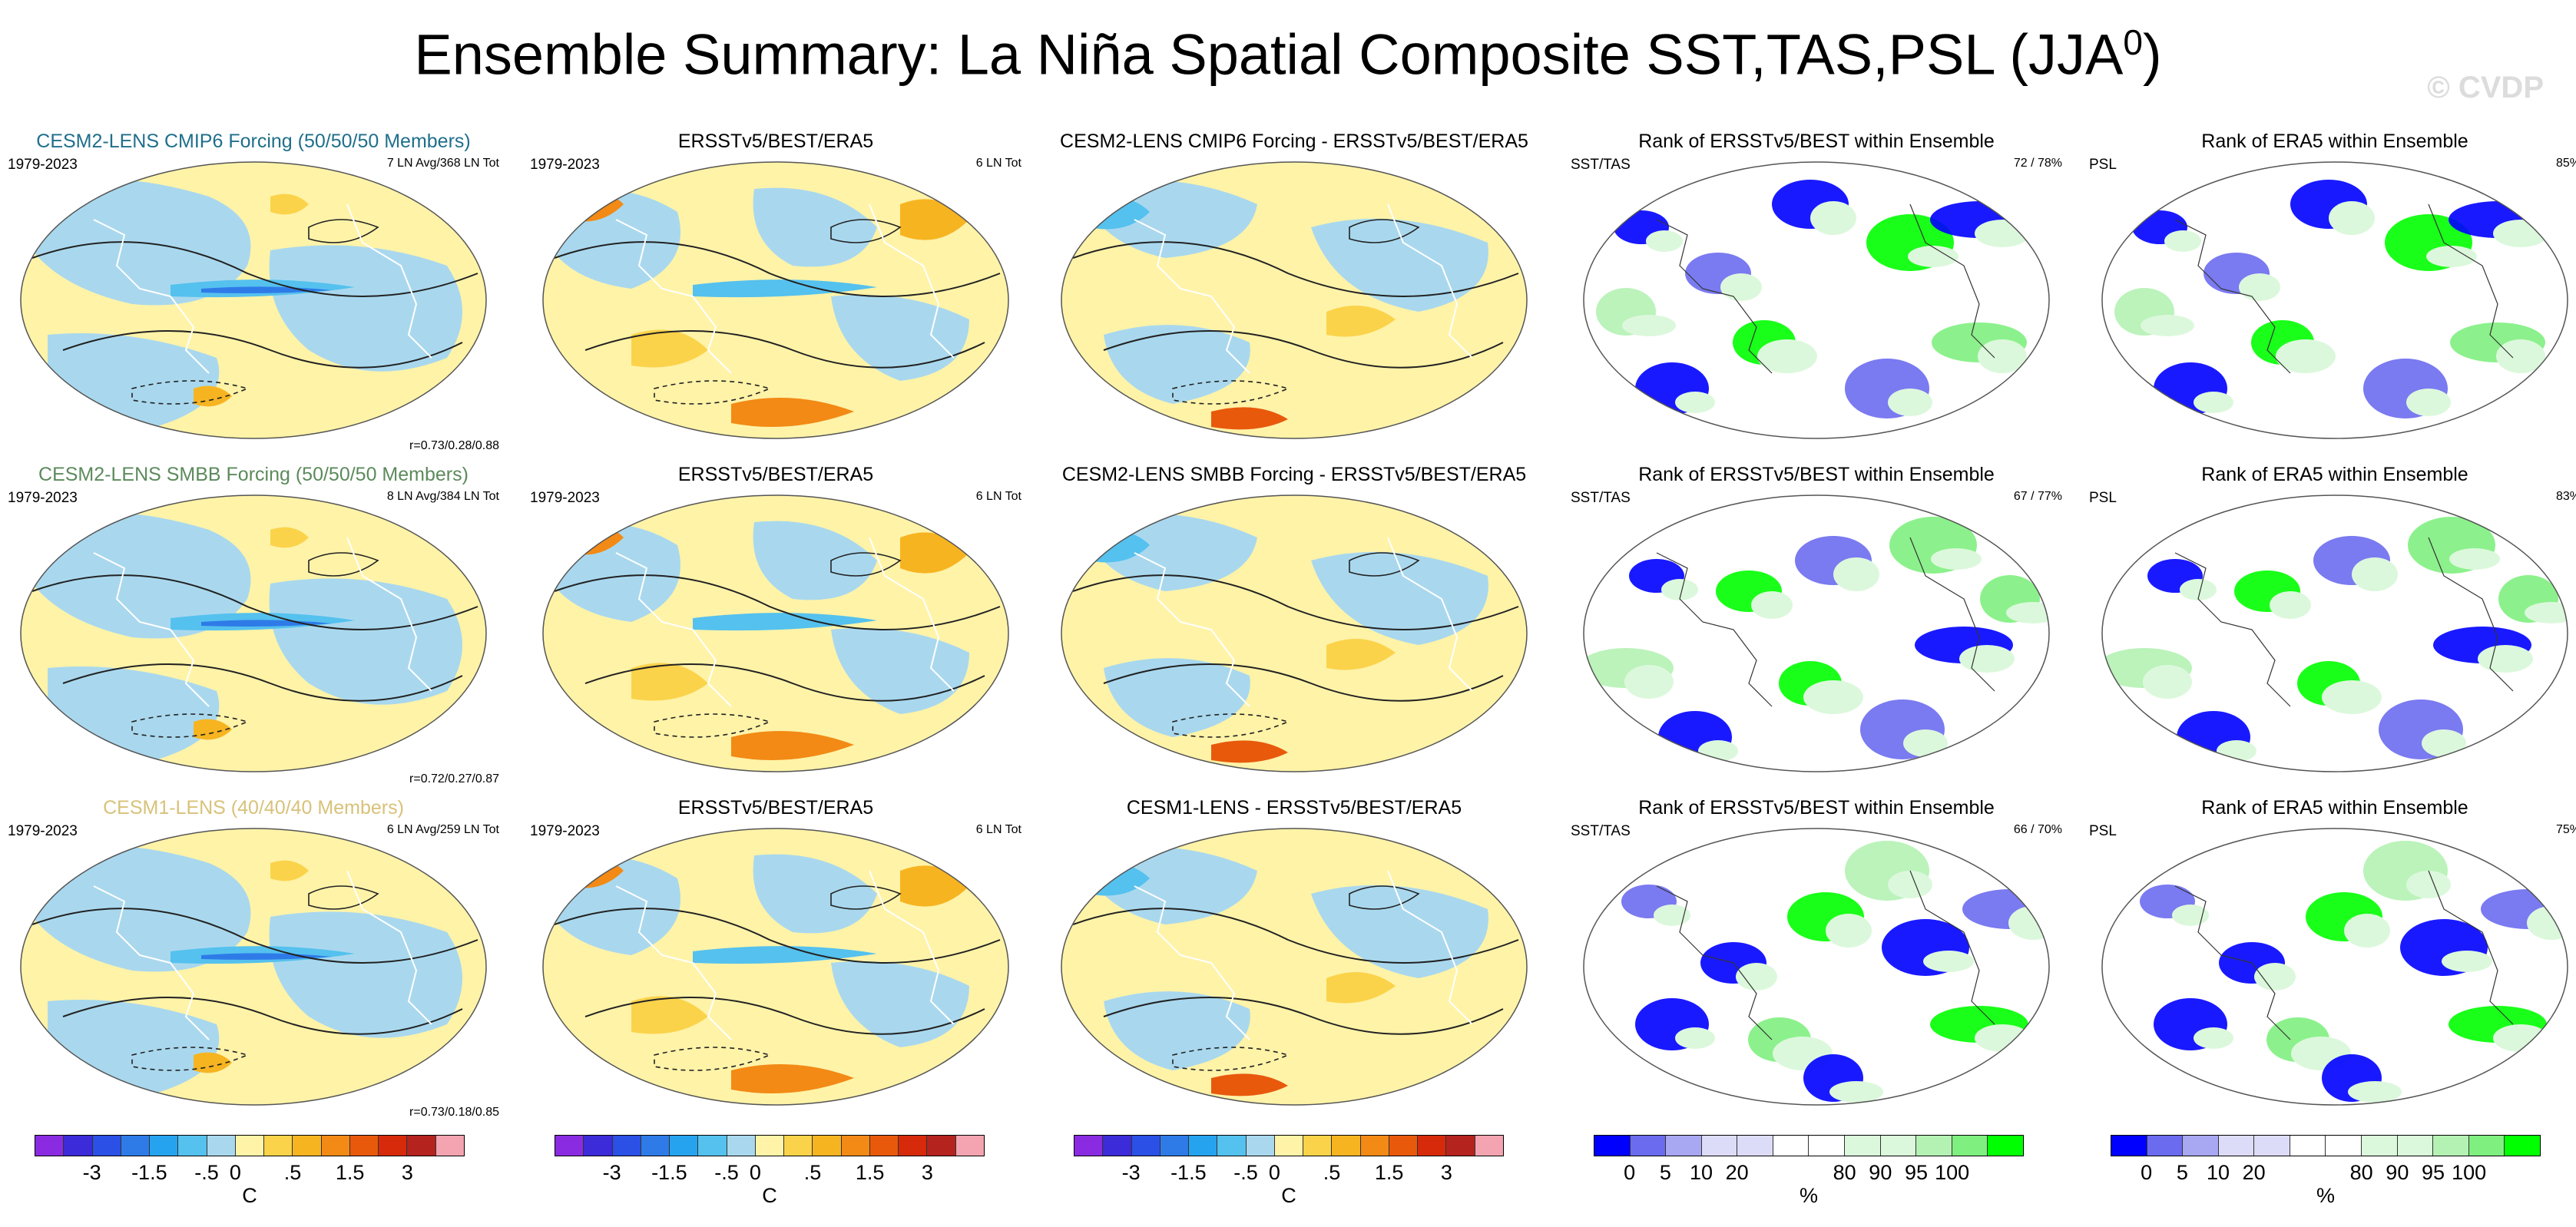 The height and width of the screenshot is (1227, 2576). Describe the element at coordinates (2565, 829) in the screenshot. I see `panel-rank-percent: 75%` at that location.